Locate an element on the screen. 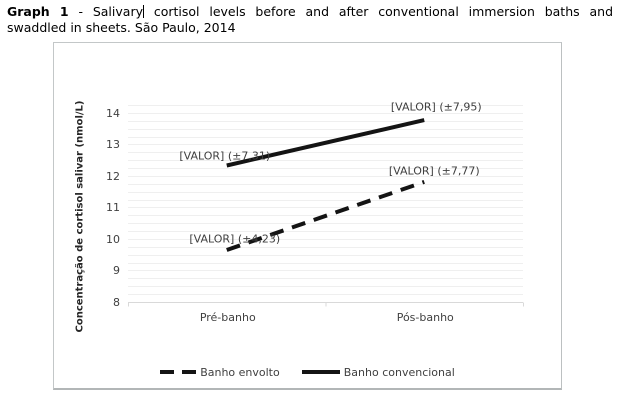 The width and height of the screenshot is (619, 403). chart-legend: Banho envolto Banho convencional is located at coordinates (307, 372).